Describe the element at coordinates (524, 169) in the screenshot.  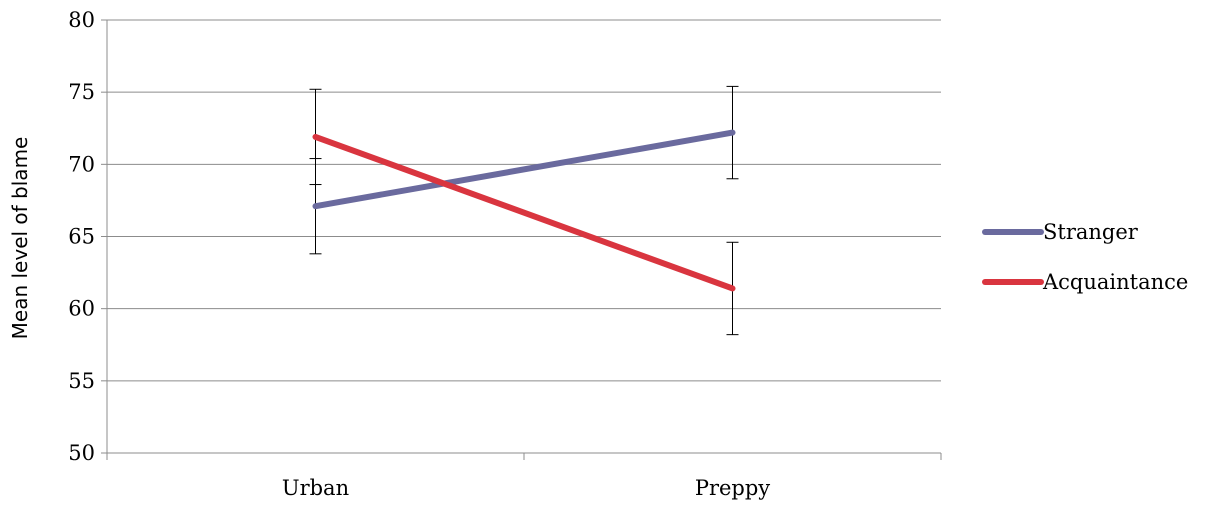
I see `series-line-stranger` at that location.